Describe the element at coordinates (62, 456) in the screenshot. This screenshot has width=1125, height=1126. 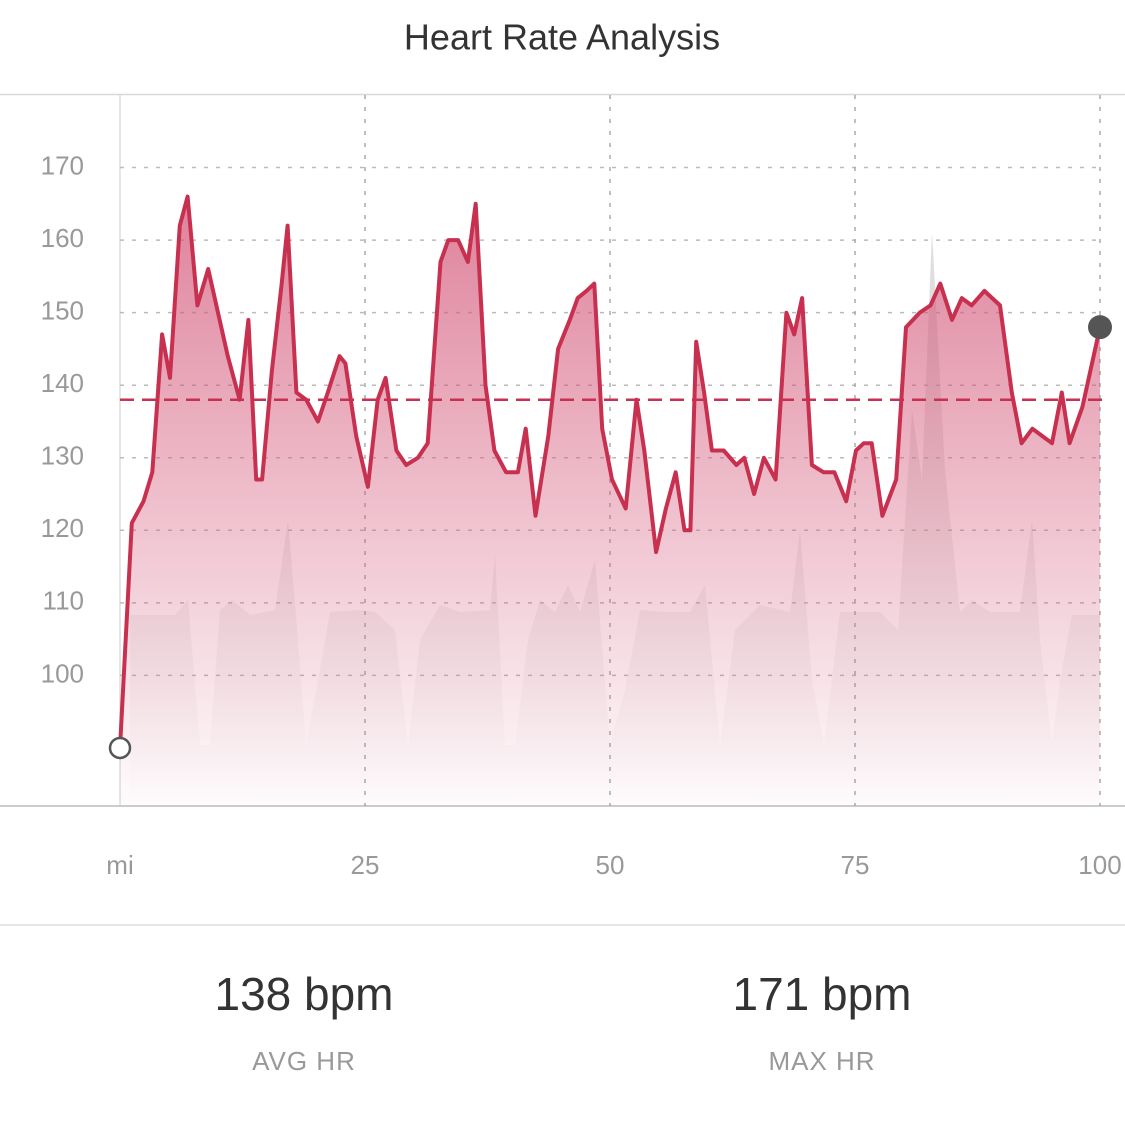
I see `y-tick-label: 130` at that location.